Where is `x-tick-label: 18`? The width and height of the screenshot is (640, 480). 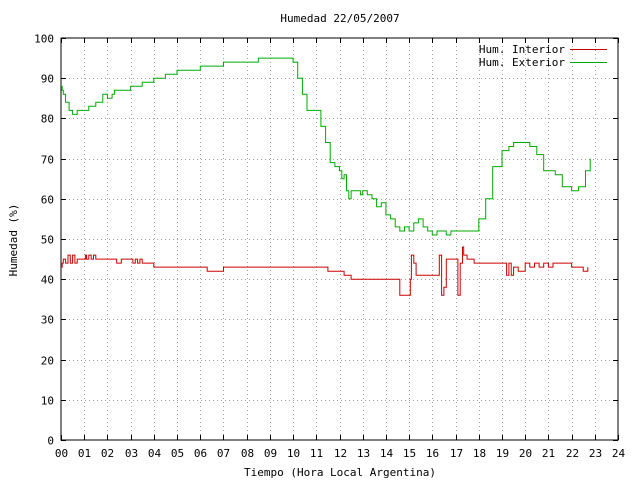 x-tick-label: 18 is located at coordinates (479, 453).